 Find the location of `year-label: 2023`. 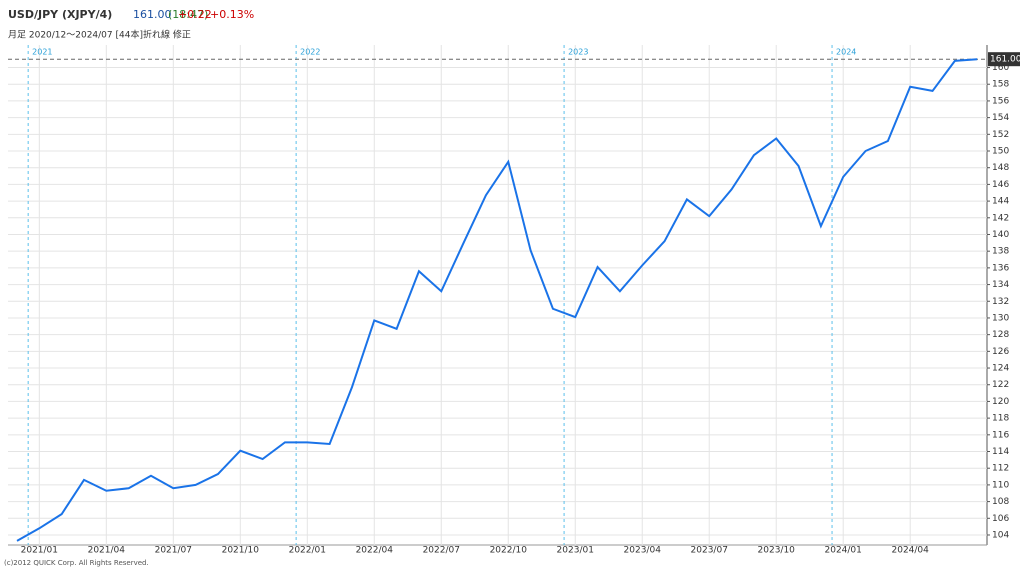

year-label: 2023 is located at coordinates (578, 52).